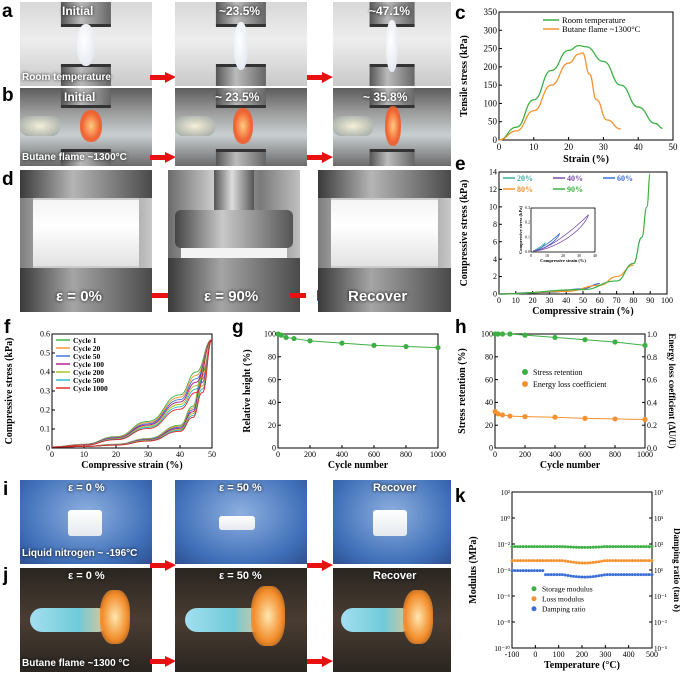 The height and width of the screenshot is (676, 680). What do you see at coordinates (45, 410) in the screenshot?
I see `y-tick-label: 0.2` at bounding box center [45, 410].